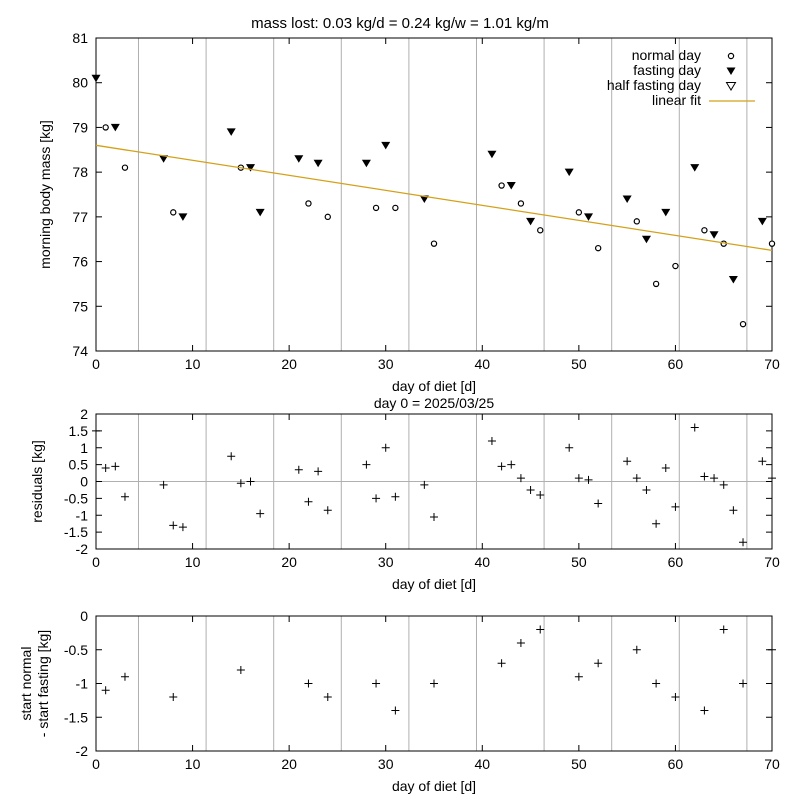 This screenshot has width=800, height=800. I want to click on y-tick-label: -0.5, so click(76, 498).